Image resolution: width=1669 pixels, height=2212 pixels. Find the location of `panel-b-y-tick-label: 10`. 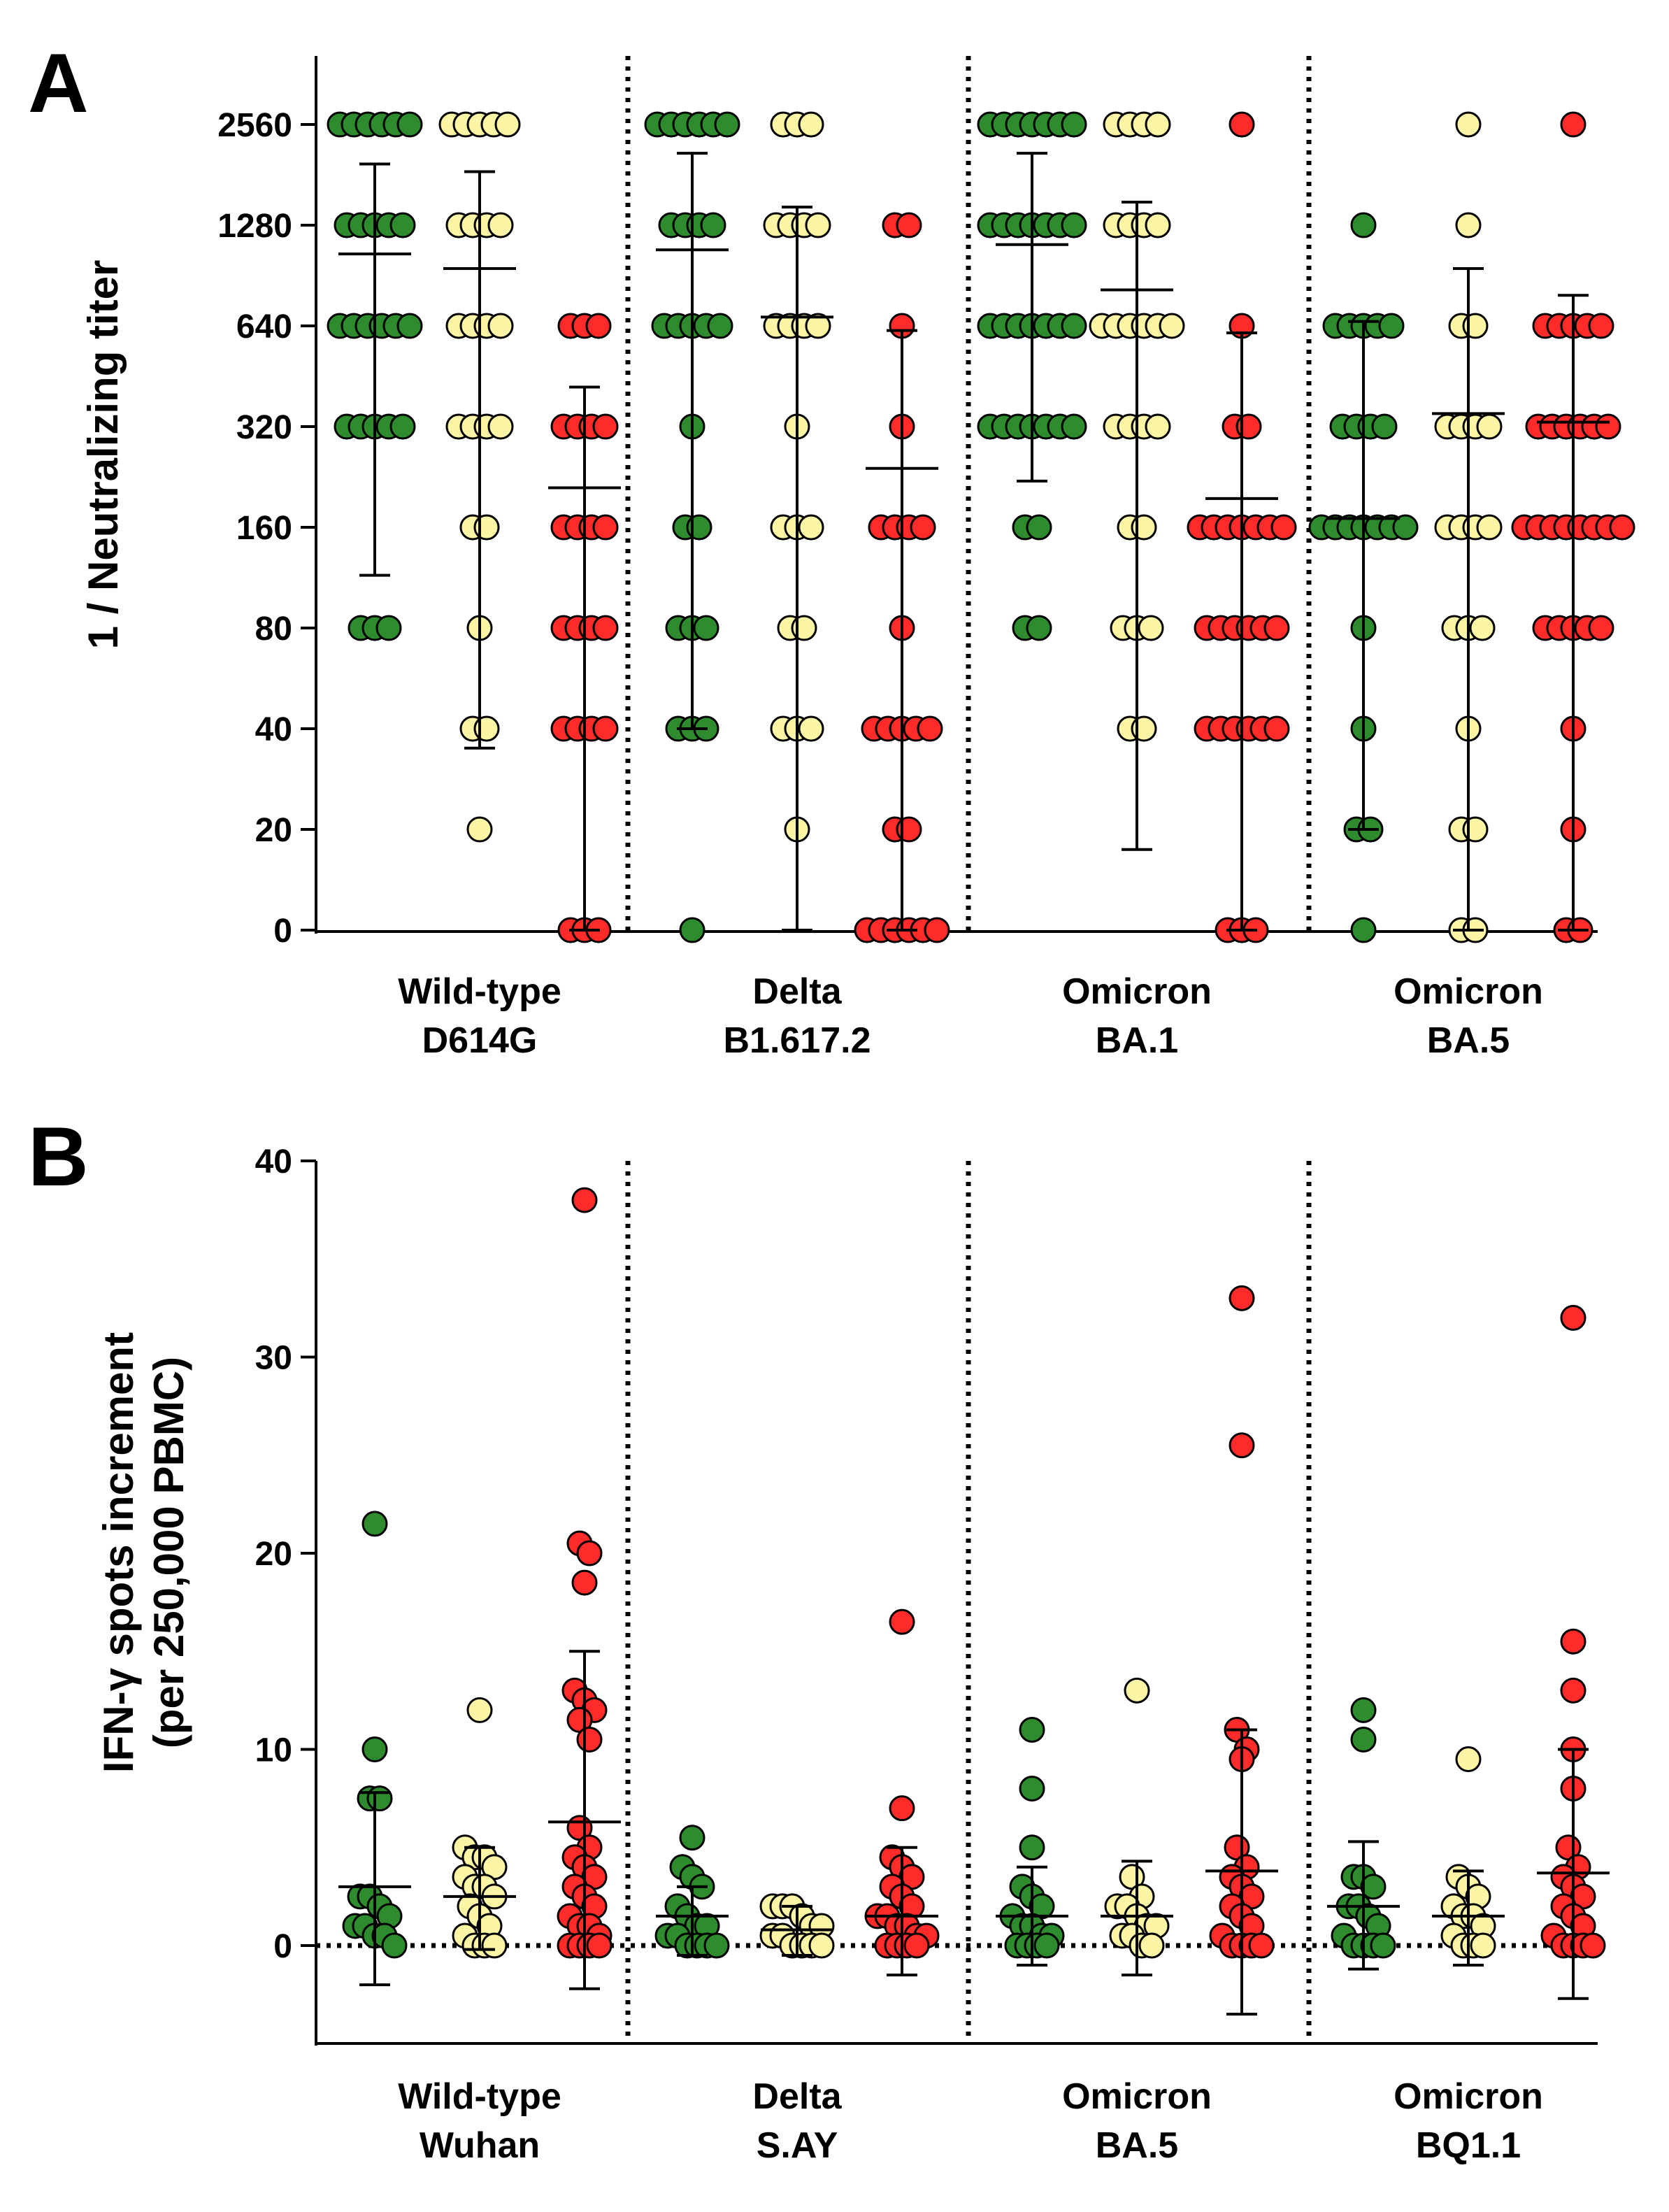

panel-b-y-tick-label: 10 is located at coordinates (273, 1750).